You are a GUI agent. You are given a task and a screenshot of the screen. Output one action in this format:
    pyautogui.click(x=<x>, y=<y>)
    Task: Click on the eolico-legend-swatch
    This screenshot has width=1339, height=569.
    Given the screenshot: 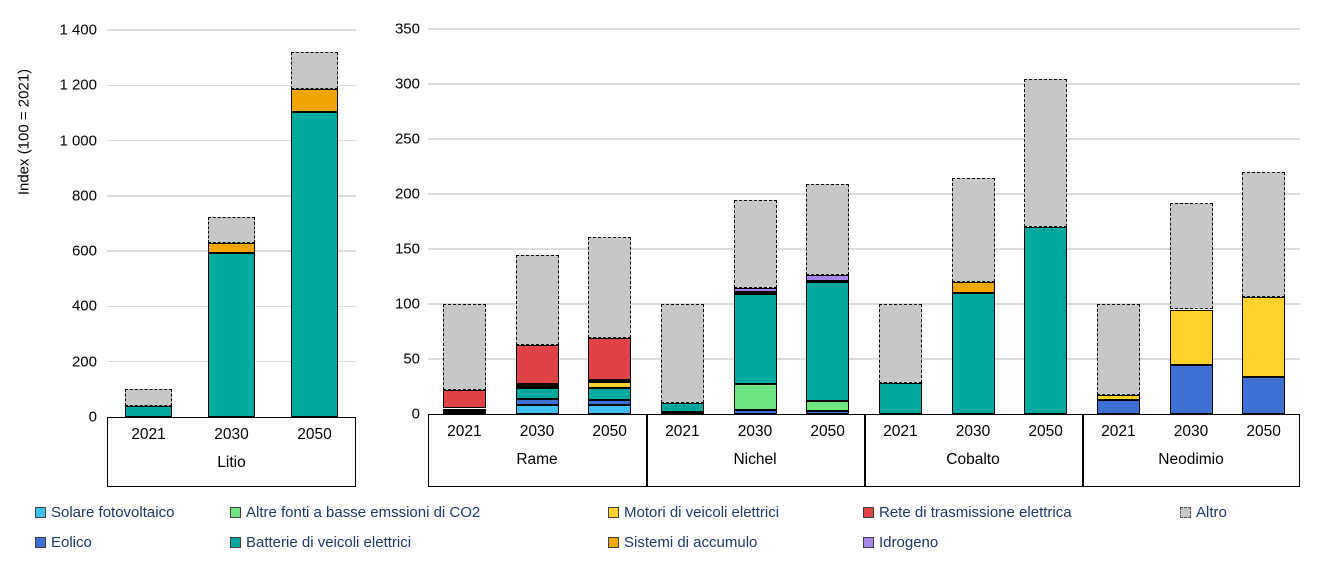 What is the action you would take?
    pyautogui.click(x=40, y=542)
    